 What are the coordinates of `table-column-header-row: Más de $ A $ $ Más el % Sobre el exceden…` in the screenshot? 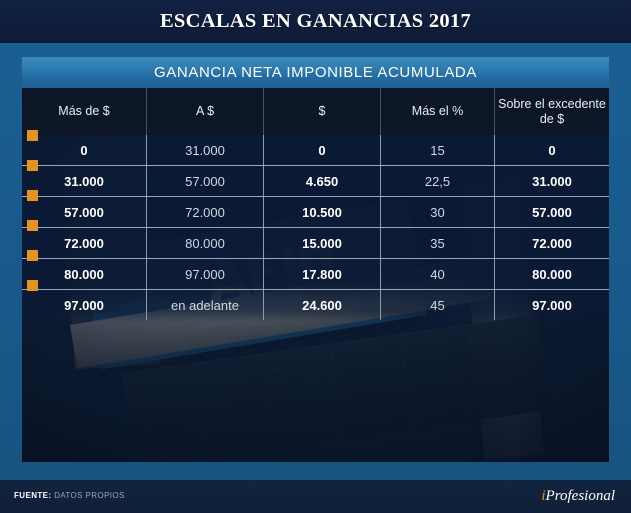 It's located at (315, 111).